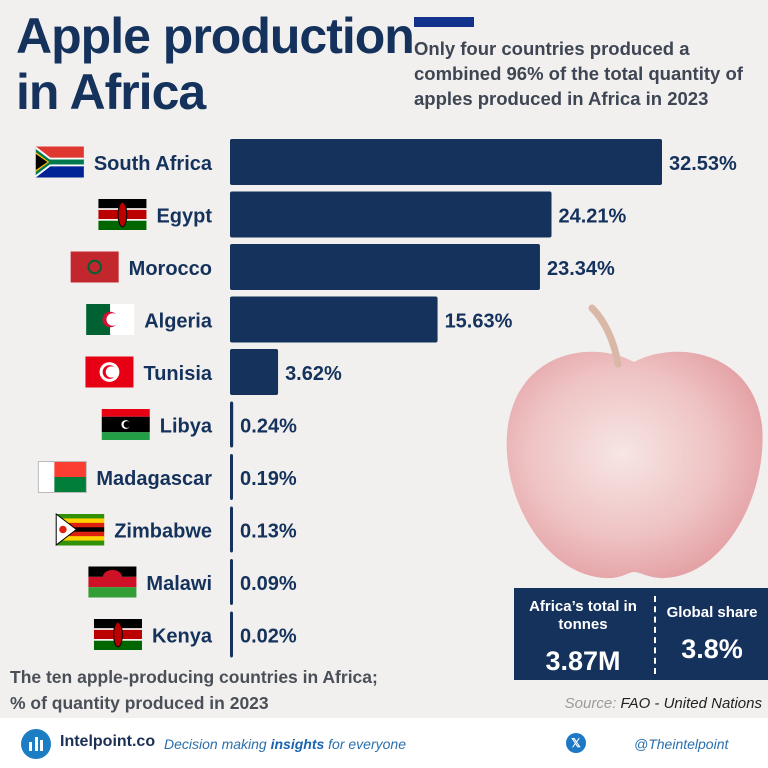  I want to click on bar-libya, so click(232, 424).